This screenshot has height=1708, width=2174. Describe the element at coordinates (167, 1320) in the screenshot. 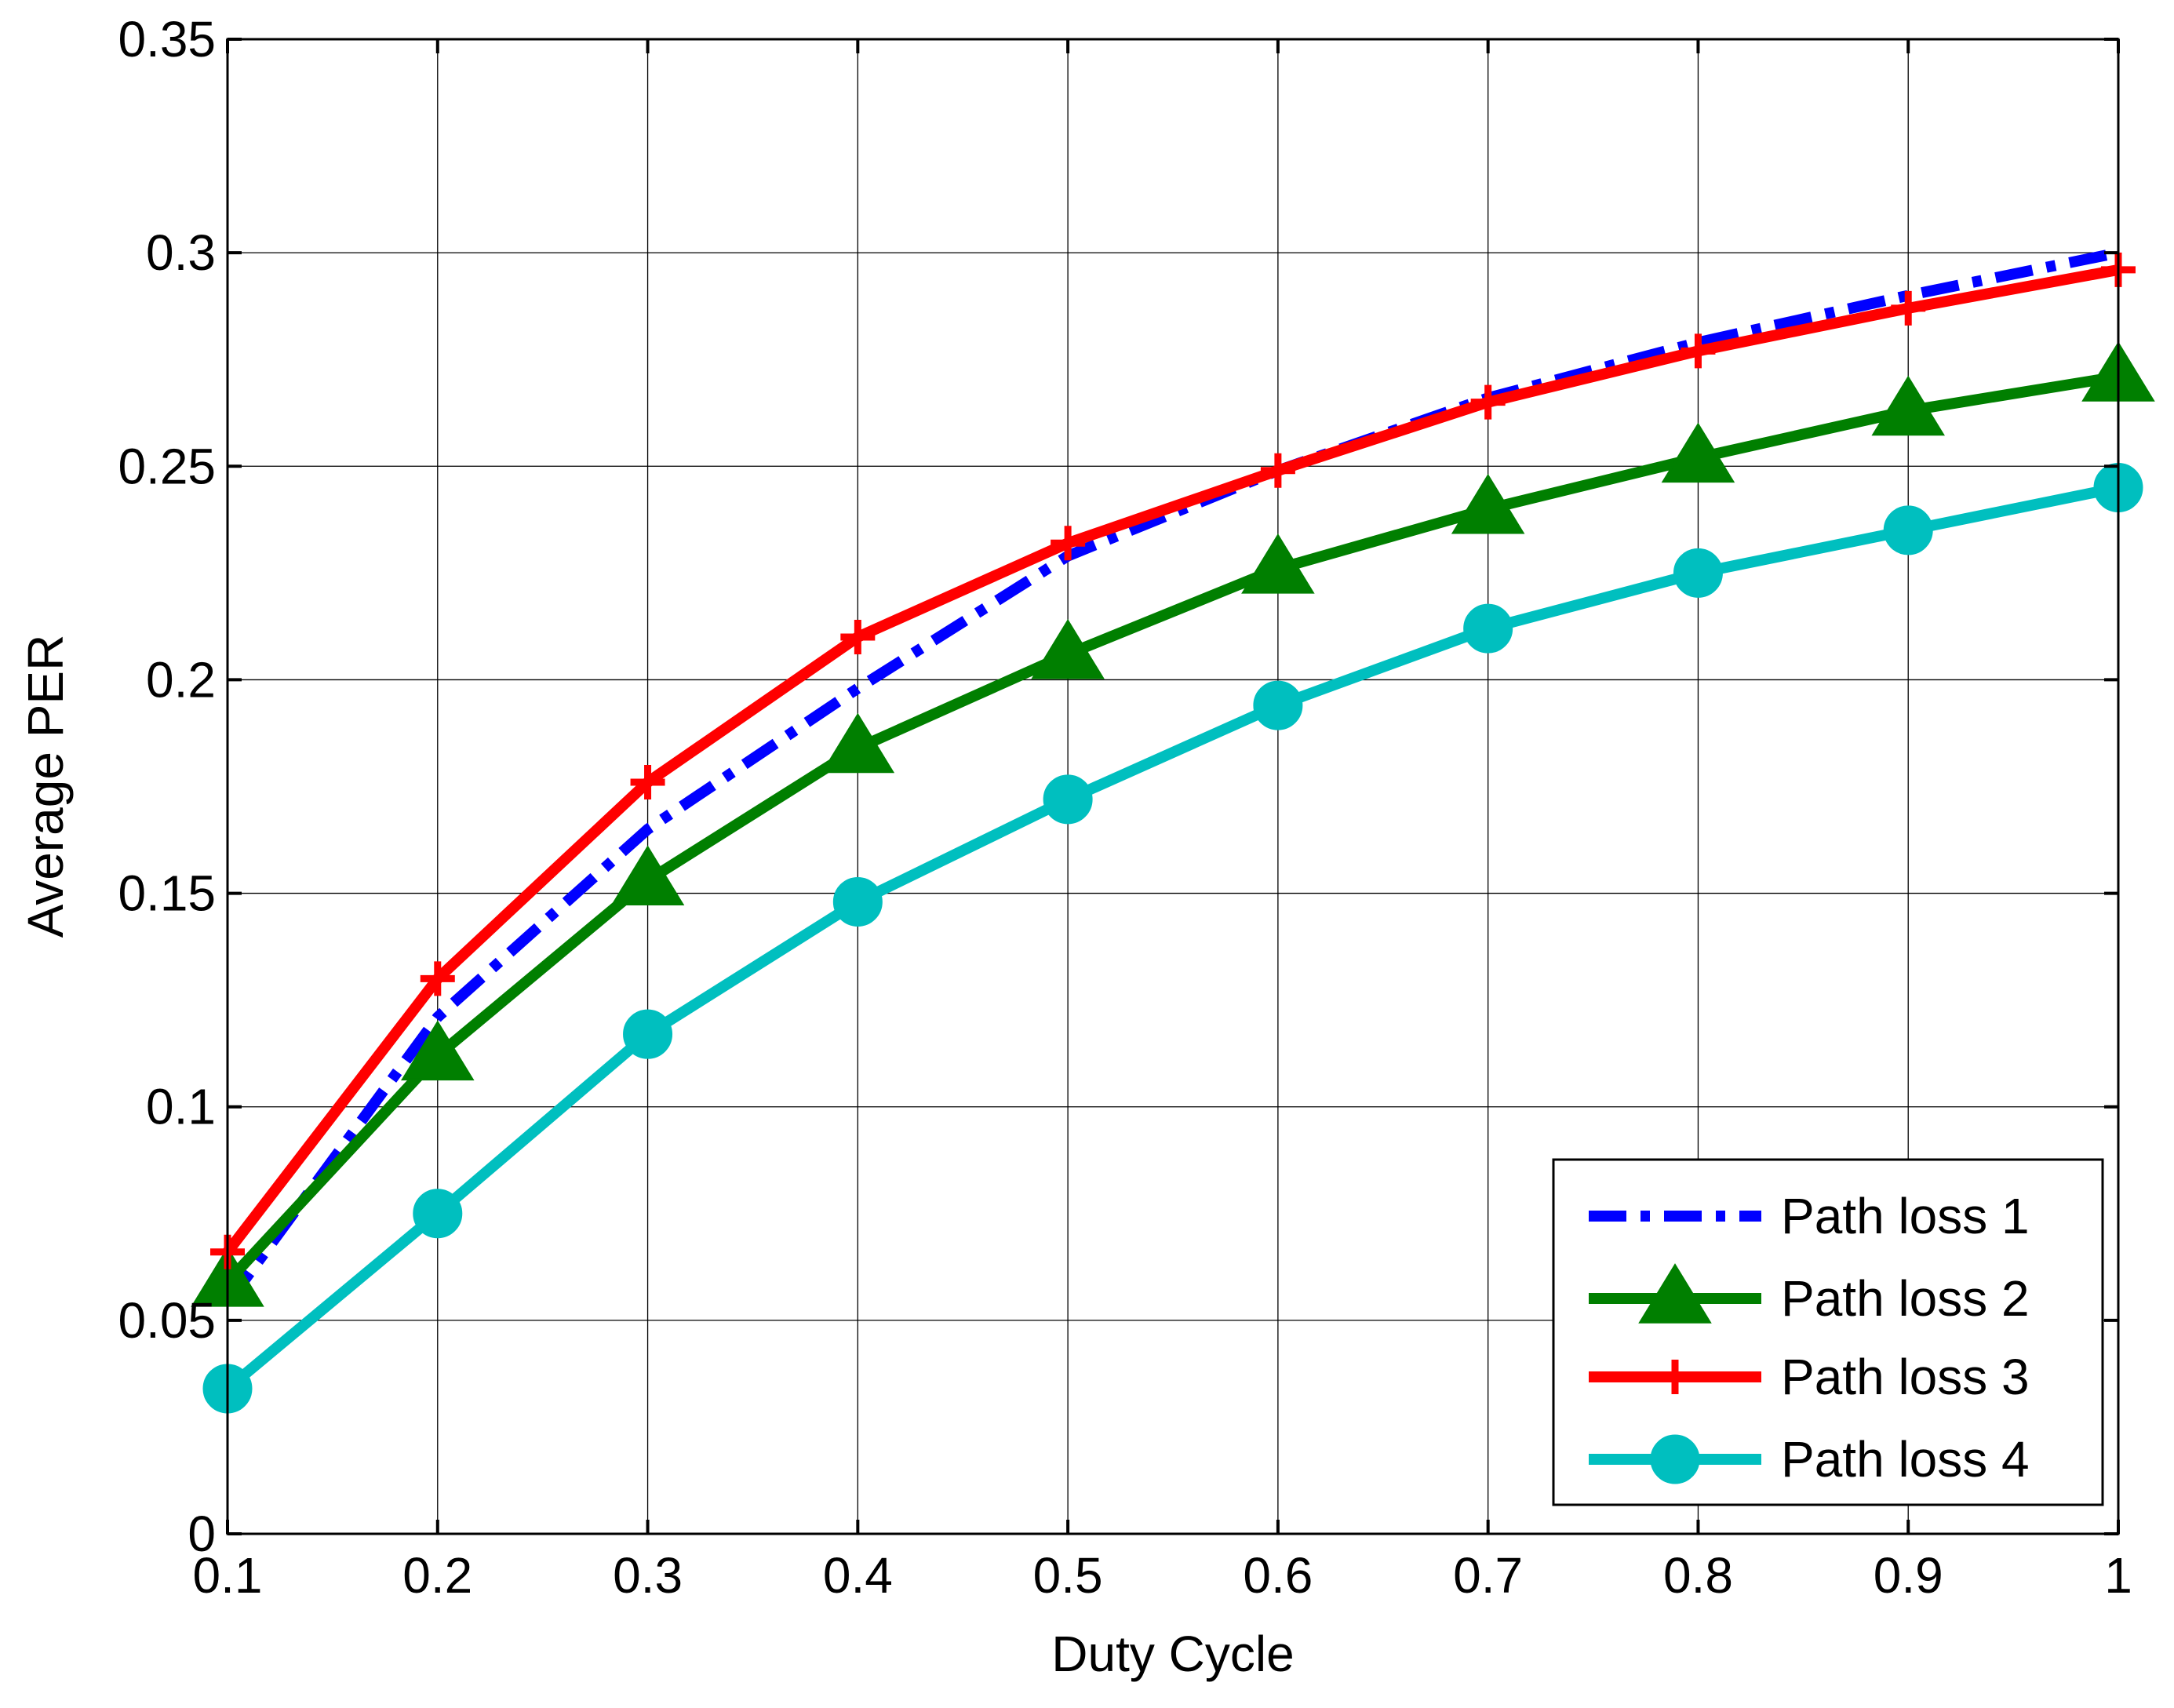

I see `y-tick-label: 0.05` at that location.